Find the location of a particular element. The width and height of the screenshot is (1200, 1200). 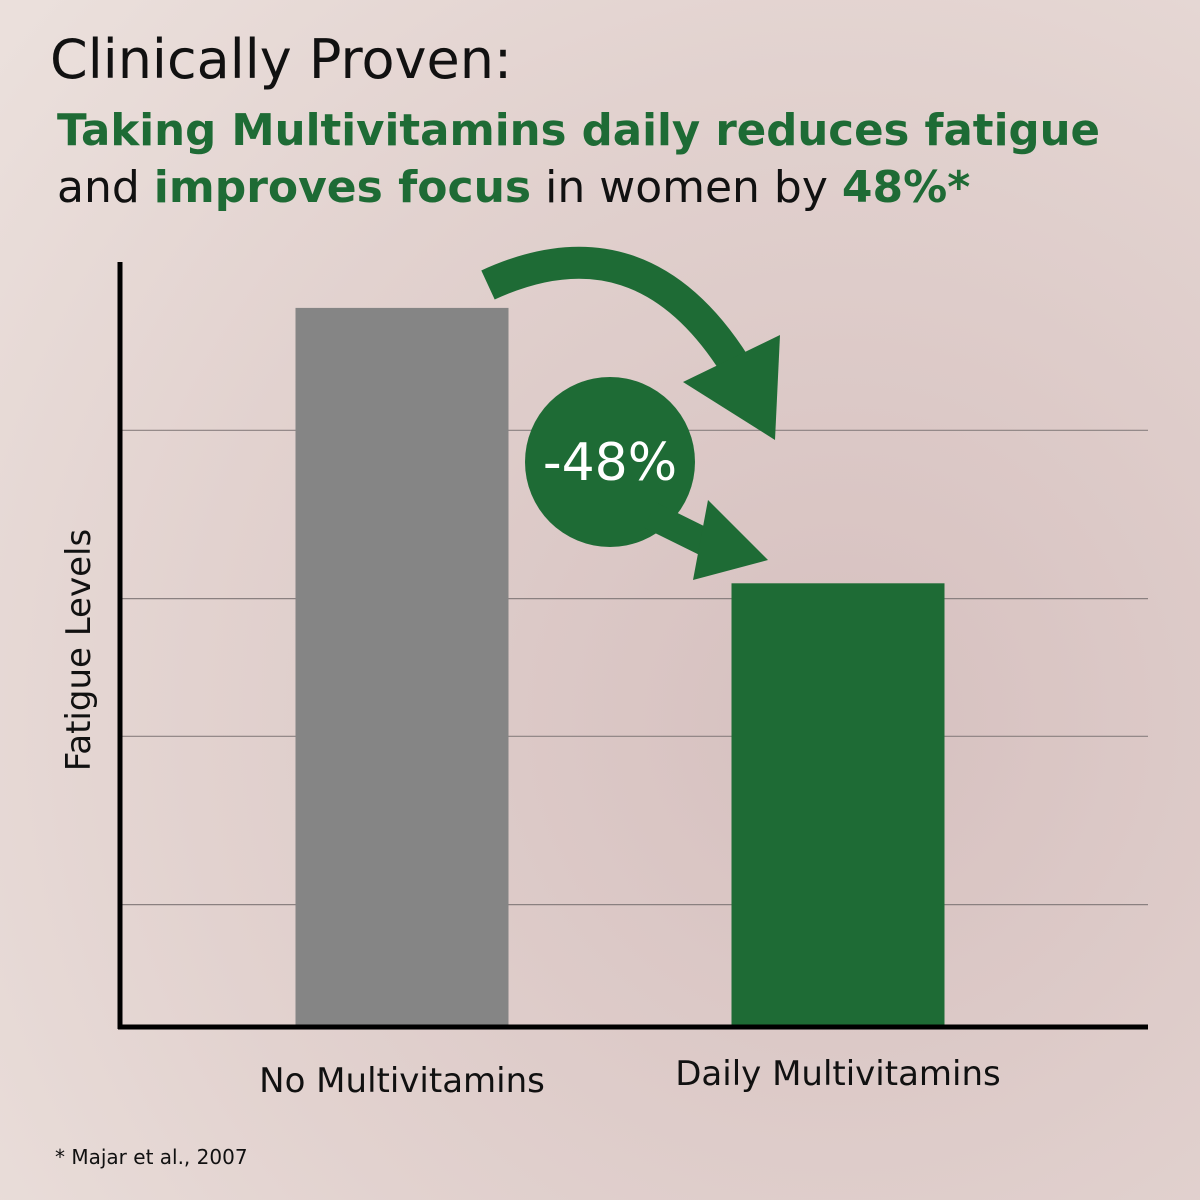

footnote: * Majar et al., 2007 is located at coordinates (151, 1157).